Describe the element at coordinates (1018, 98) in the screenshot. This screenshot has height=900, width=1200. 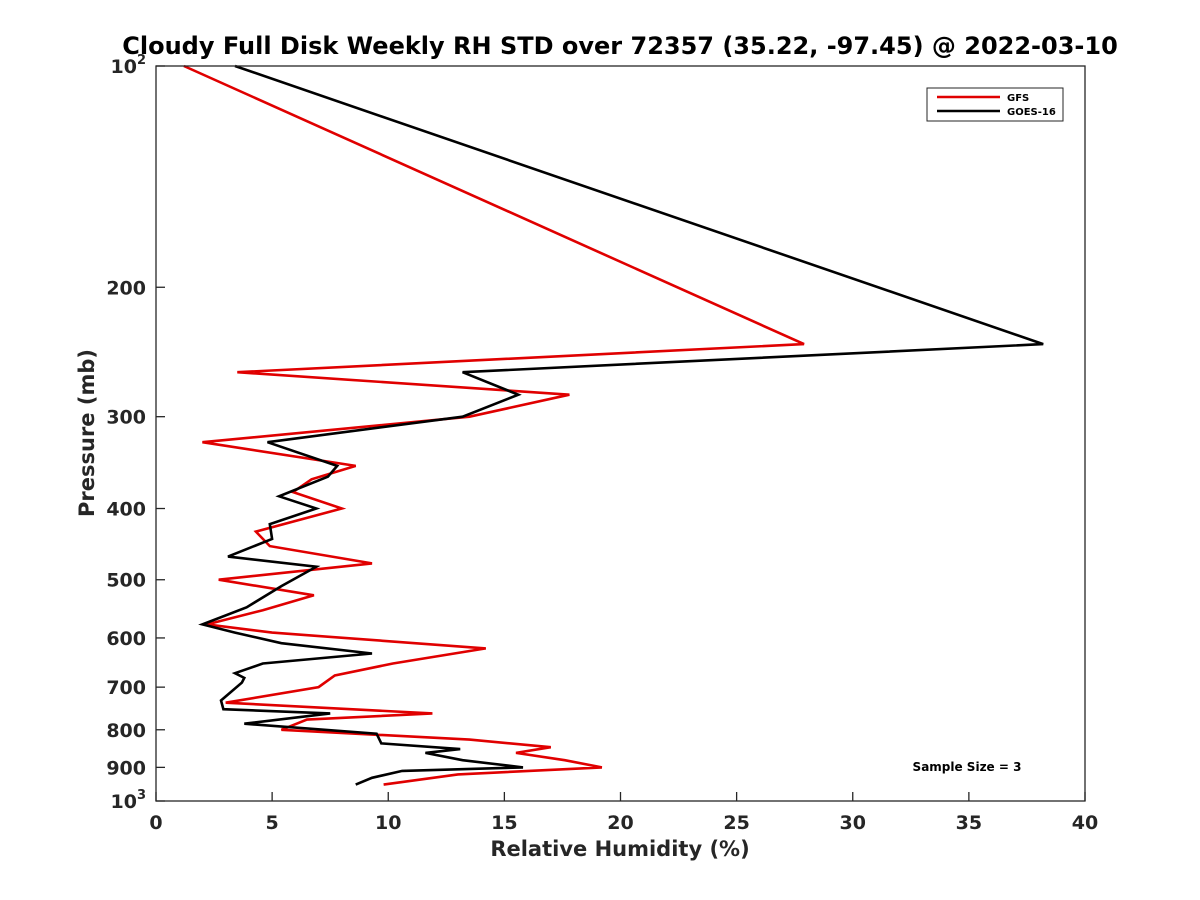
I see `legend-label-gfs: GFS` at that location.